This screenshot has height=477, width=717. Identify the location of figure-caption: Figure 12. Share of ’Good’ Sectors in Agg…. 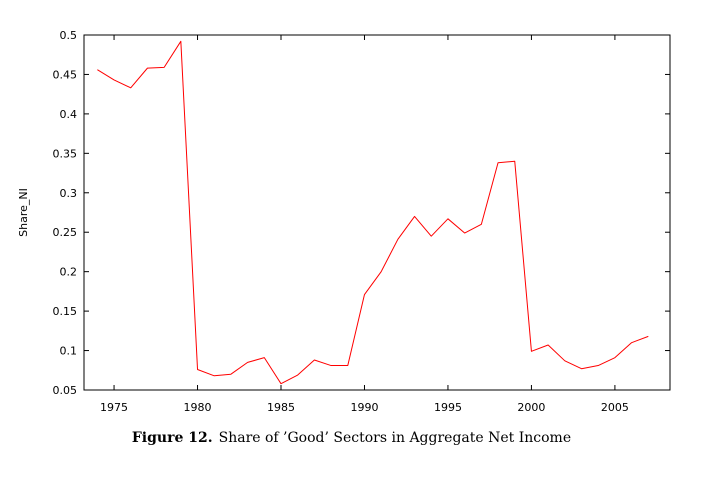
(351, 438).